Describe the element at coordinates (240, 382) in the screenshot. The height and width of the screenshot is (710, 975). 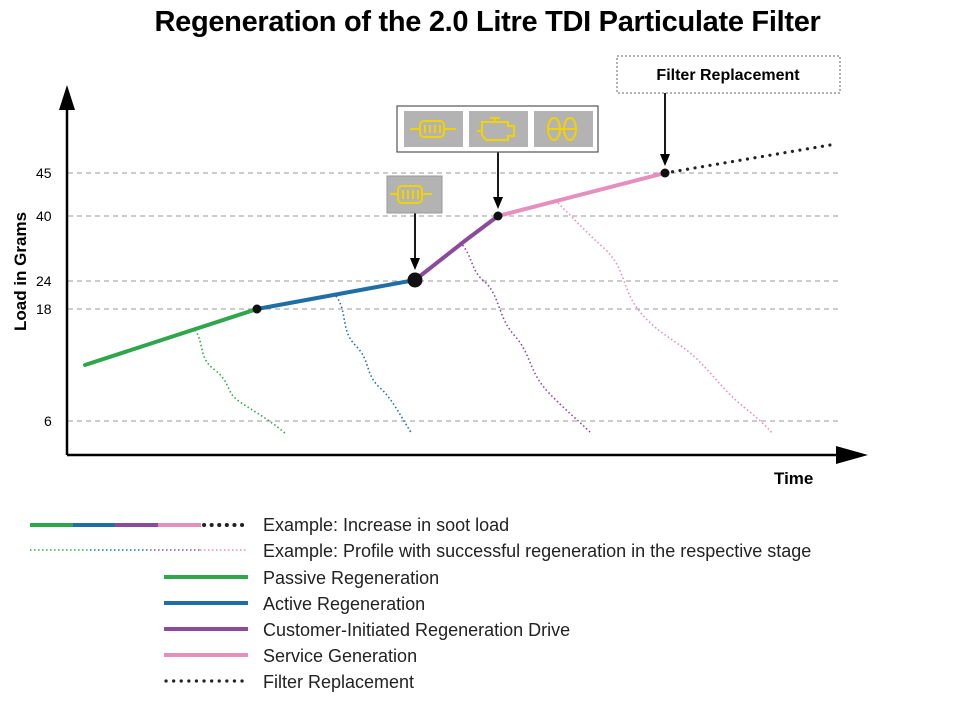
I see `profile-passive` at that location.